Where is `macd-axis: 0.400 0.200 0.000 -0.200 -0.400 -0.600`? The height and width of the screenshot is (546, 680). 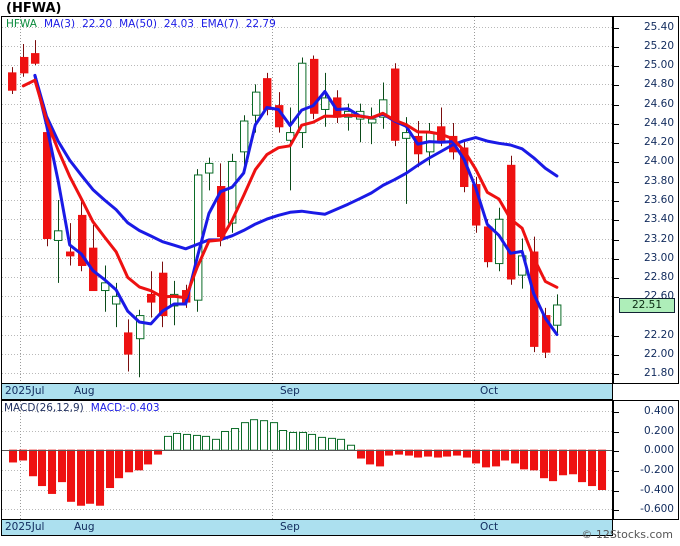
macd-axis: 0.400 0.200 0.000 -0.200 -0.400 -0.600 is located at coordinates (646, 460).